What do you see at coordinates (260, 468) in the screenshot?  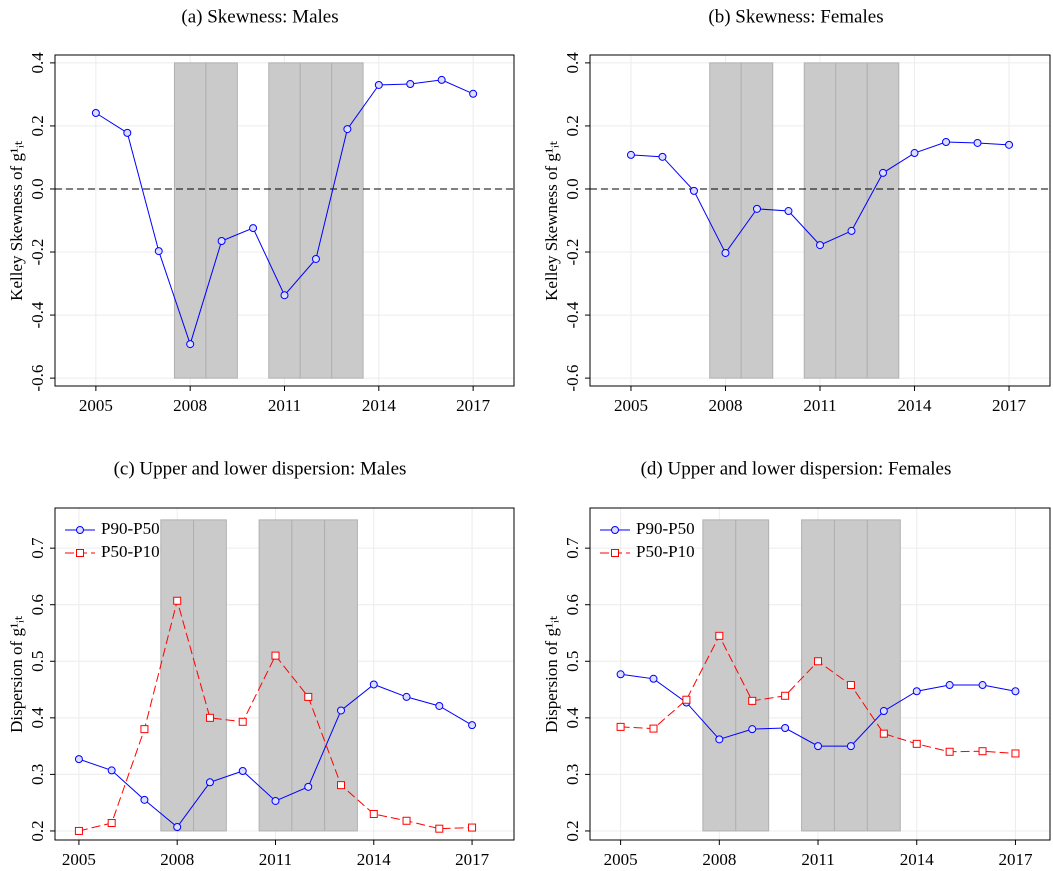 I see `panel-title: (c) Upper and lower dispersion: Males` at bounding box center [260, 468].